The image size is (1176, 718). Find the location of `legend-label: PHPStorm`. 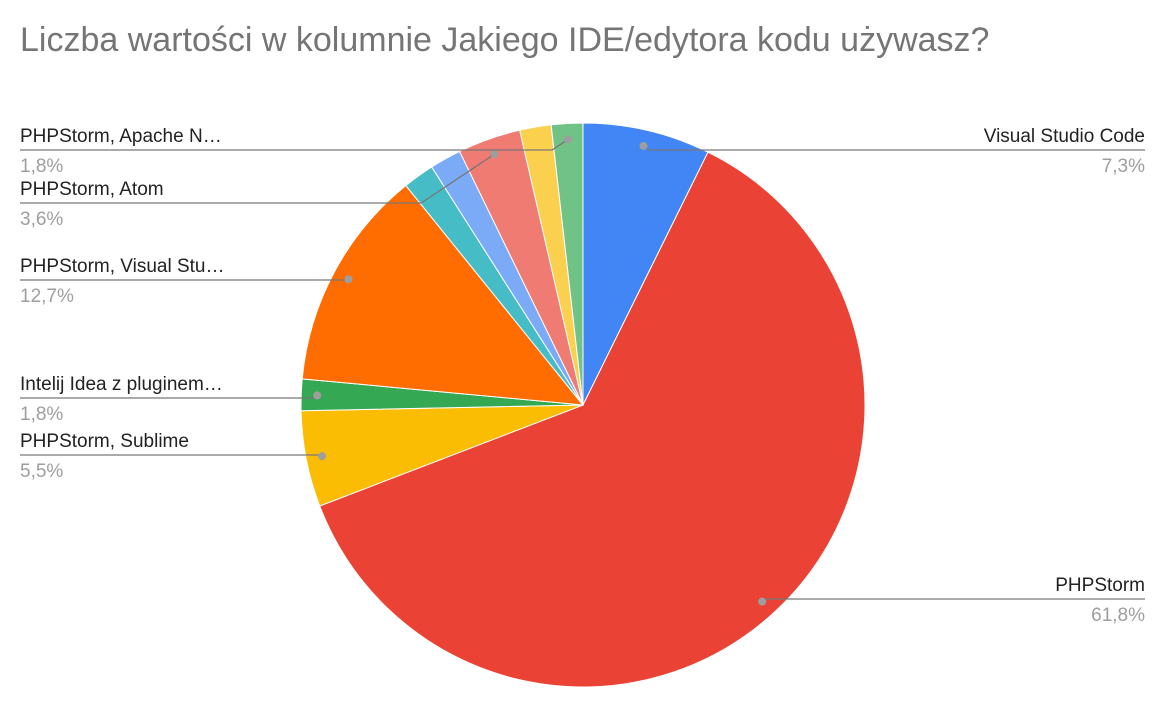

legend-label: PHPStorm is located at coordinates (1100, 585).